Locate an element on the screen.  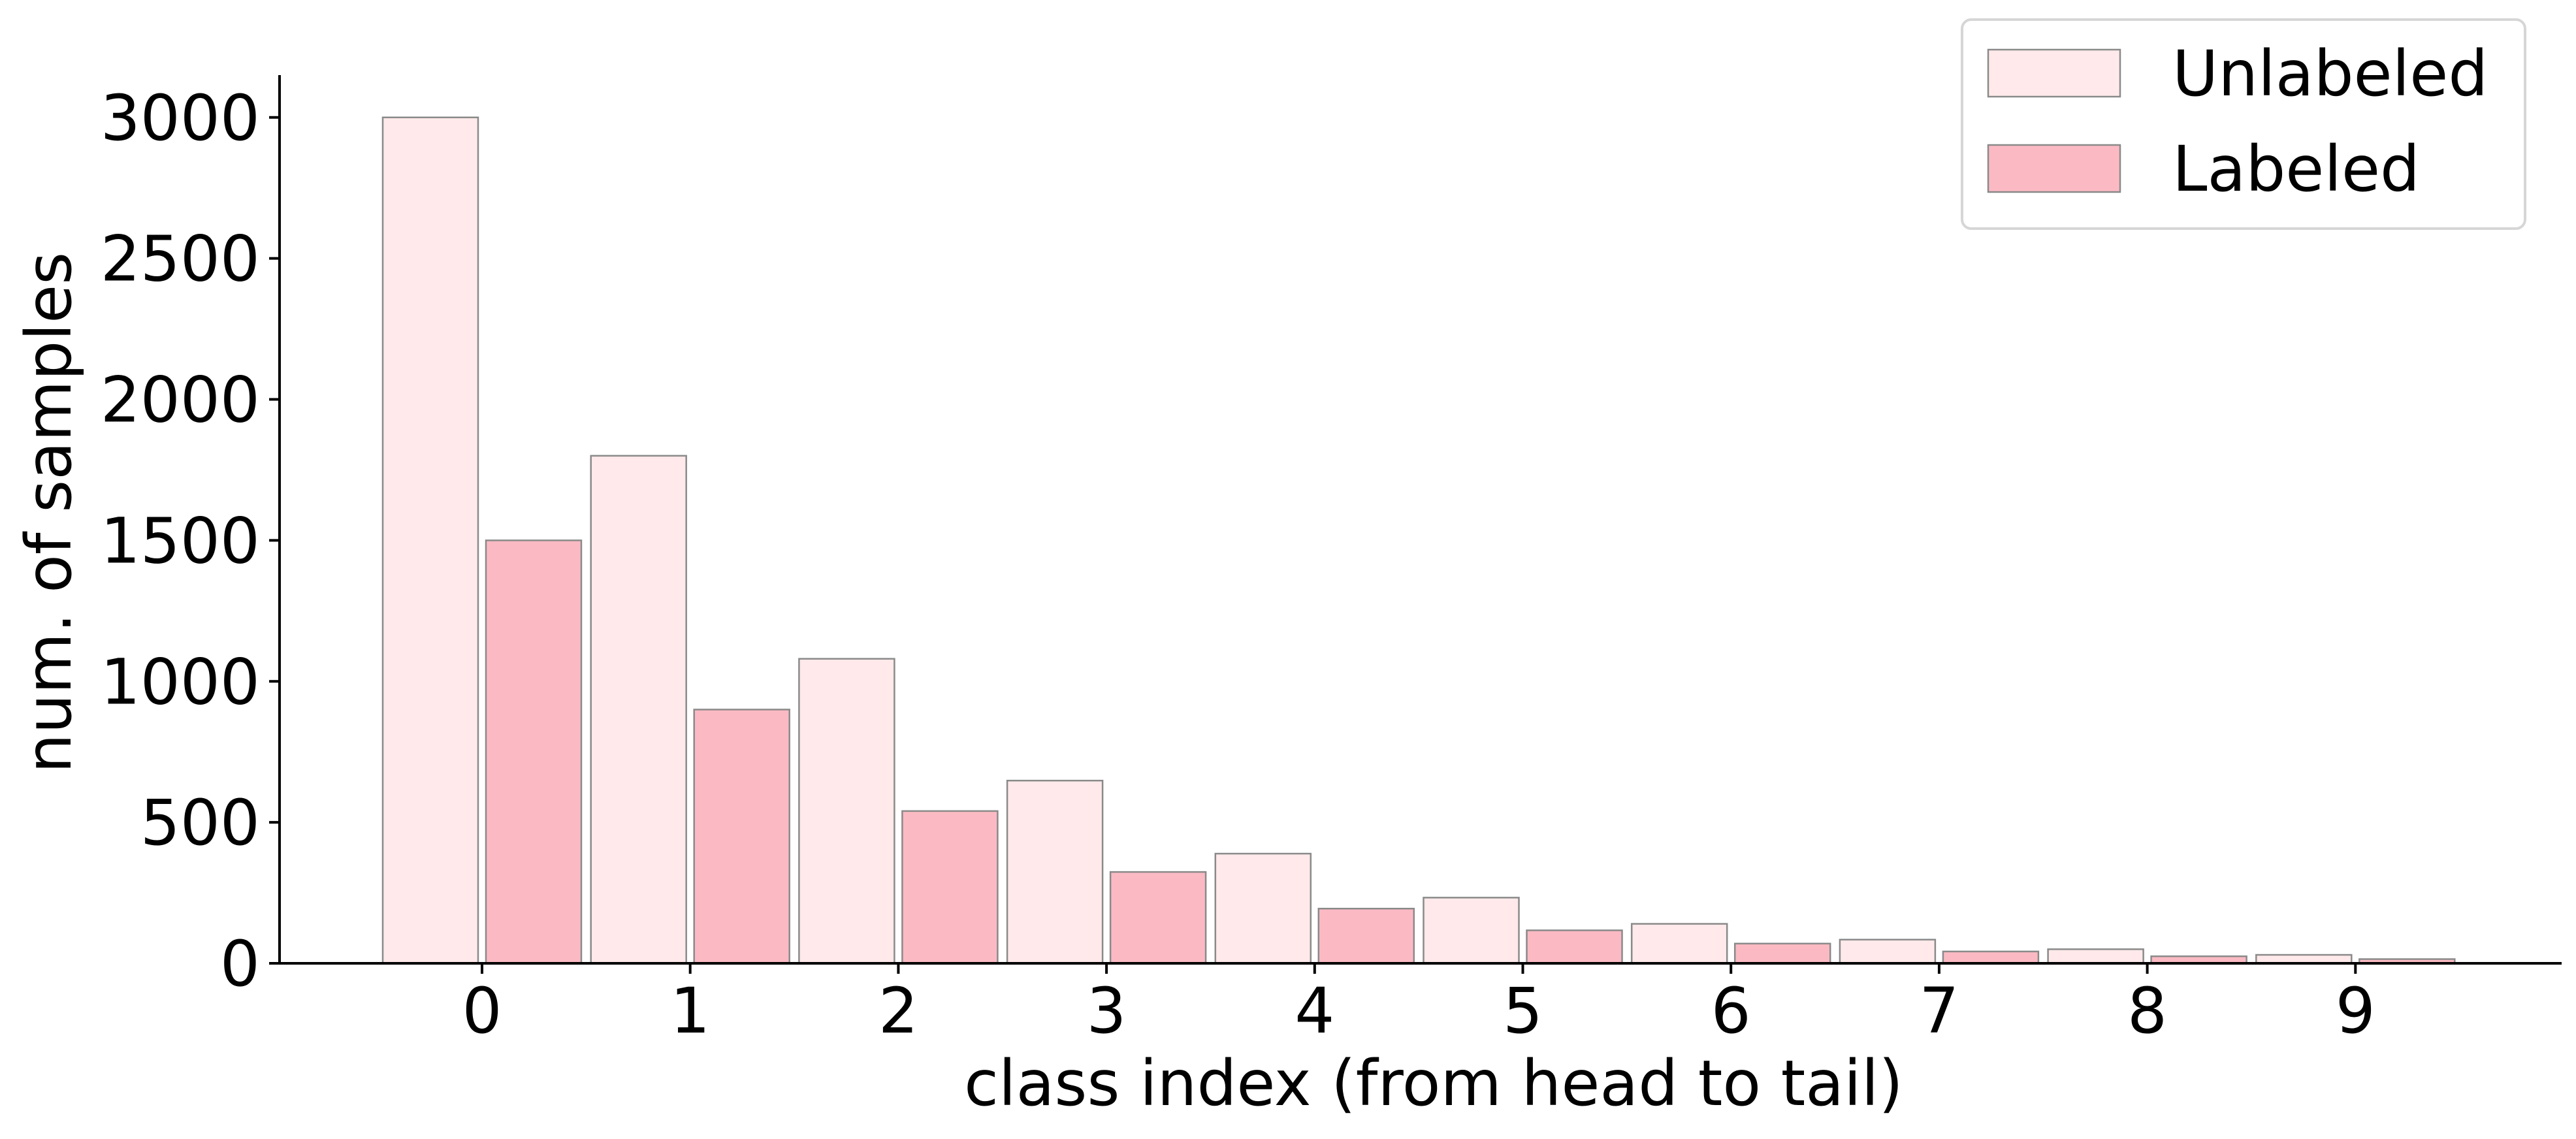
y-ticks: 0 500 1000 1500 2000 2500 3000 is located at coordinates (190, 541).